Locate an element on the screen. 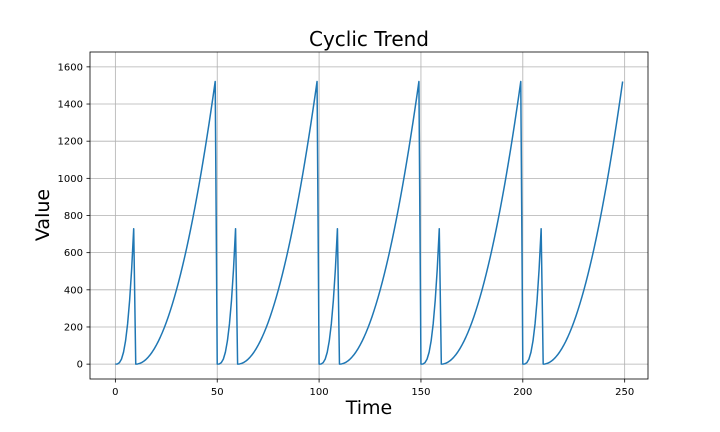 The height and width of the screenshot is (432, 720). x-tick-label: 200 is located at coordinates (522, 392).